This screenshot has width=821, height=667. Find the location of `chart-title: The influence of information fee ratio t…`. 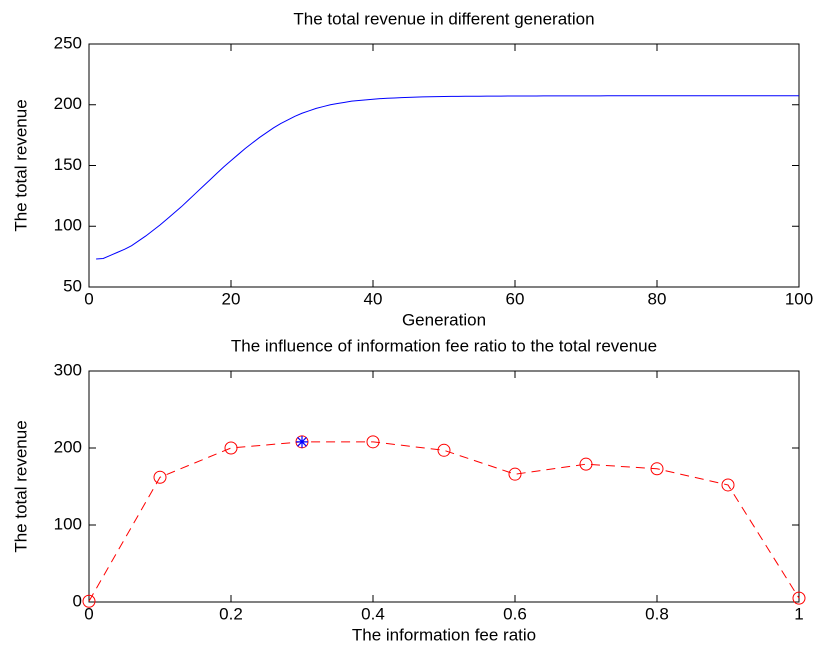

chart-title: The influence of information fee ratio t… is located at coordinates (444, 345).